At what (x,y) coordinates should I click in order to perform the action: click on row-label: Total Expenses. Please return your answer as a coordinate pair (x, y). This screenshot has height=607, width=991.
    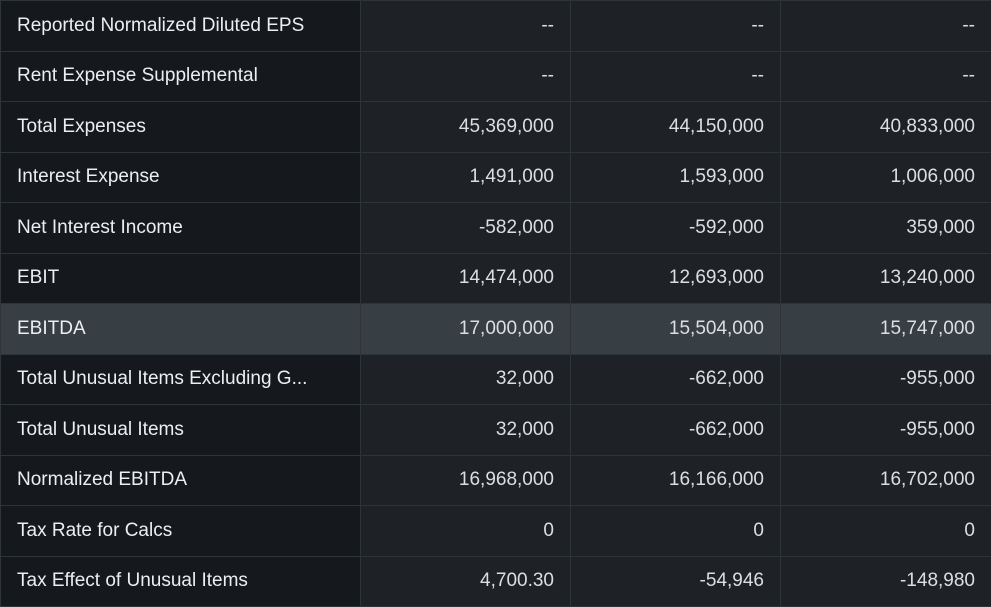
    Looking at the image, I should click on (181, 127).